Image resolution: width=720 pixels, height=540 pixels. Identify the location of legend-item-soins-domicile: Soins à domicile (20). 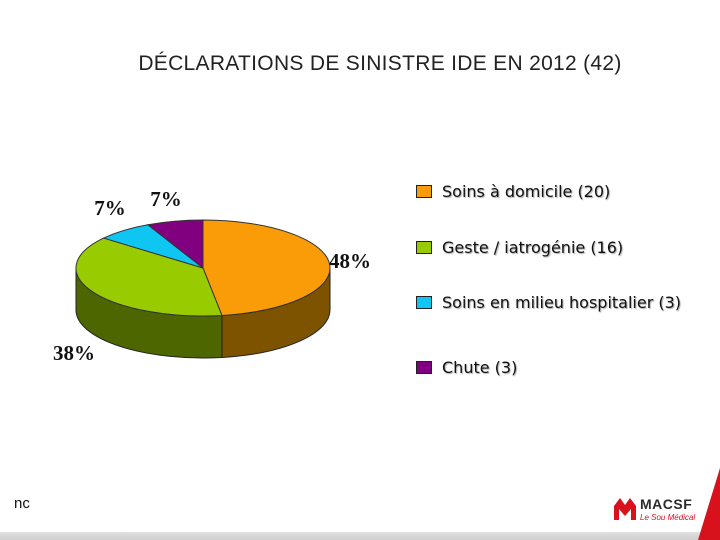
(566, 191).